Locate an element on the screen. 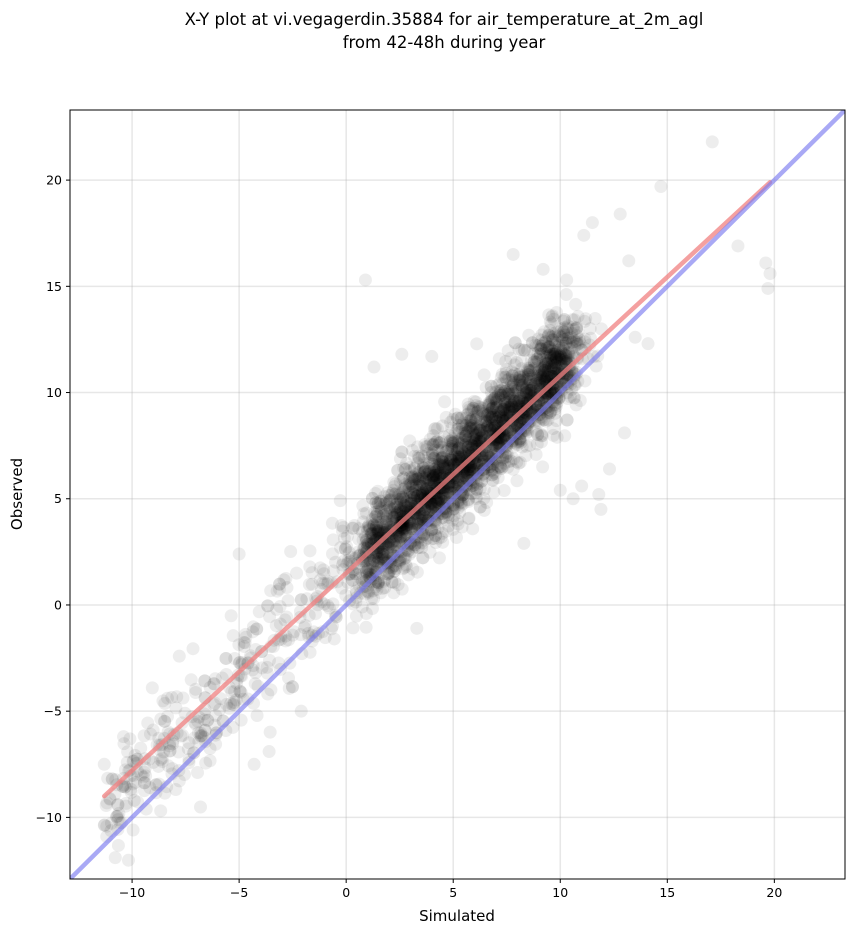 The height and width of the screenshot is (934, 854). y-tick-label: 0 is located at coordinates (58, 604).